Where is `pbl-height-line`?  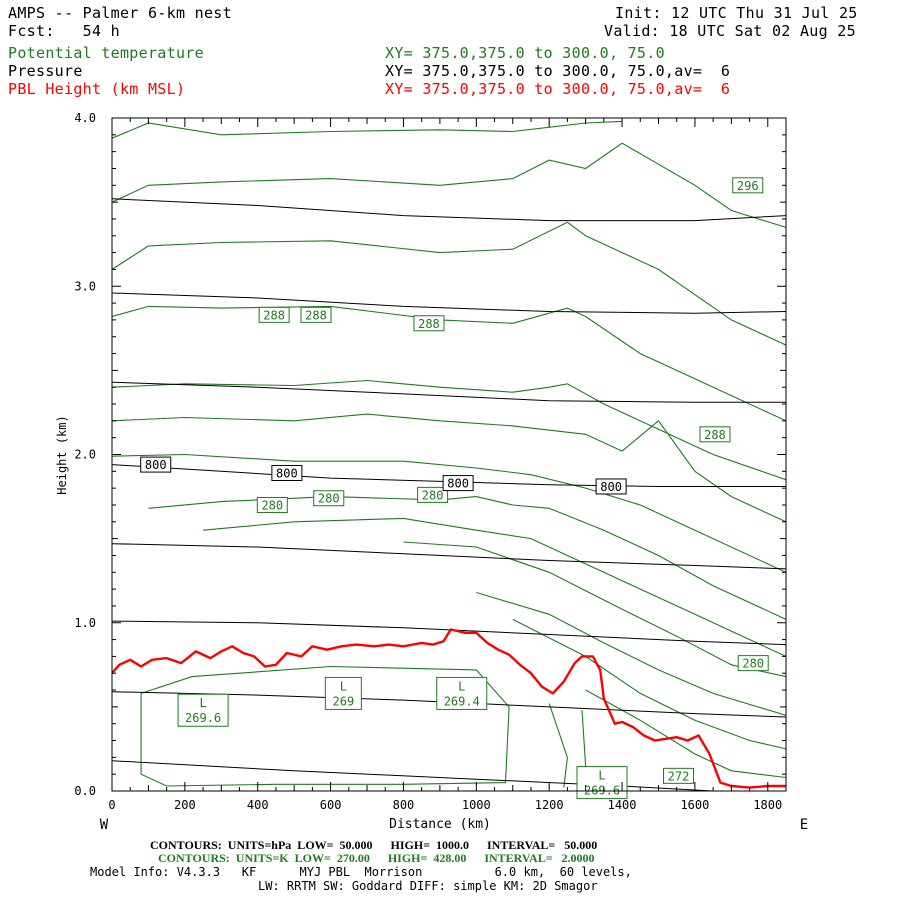 pbl-height-line is located at coordinates (449, 708).